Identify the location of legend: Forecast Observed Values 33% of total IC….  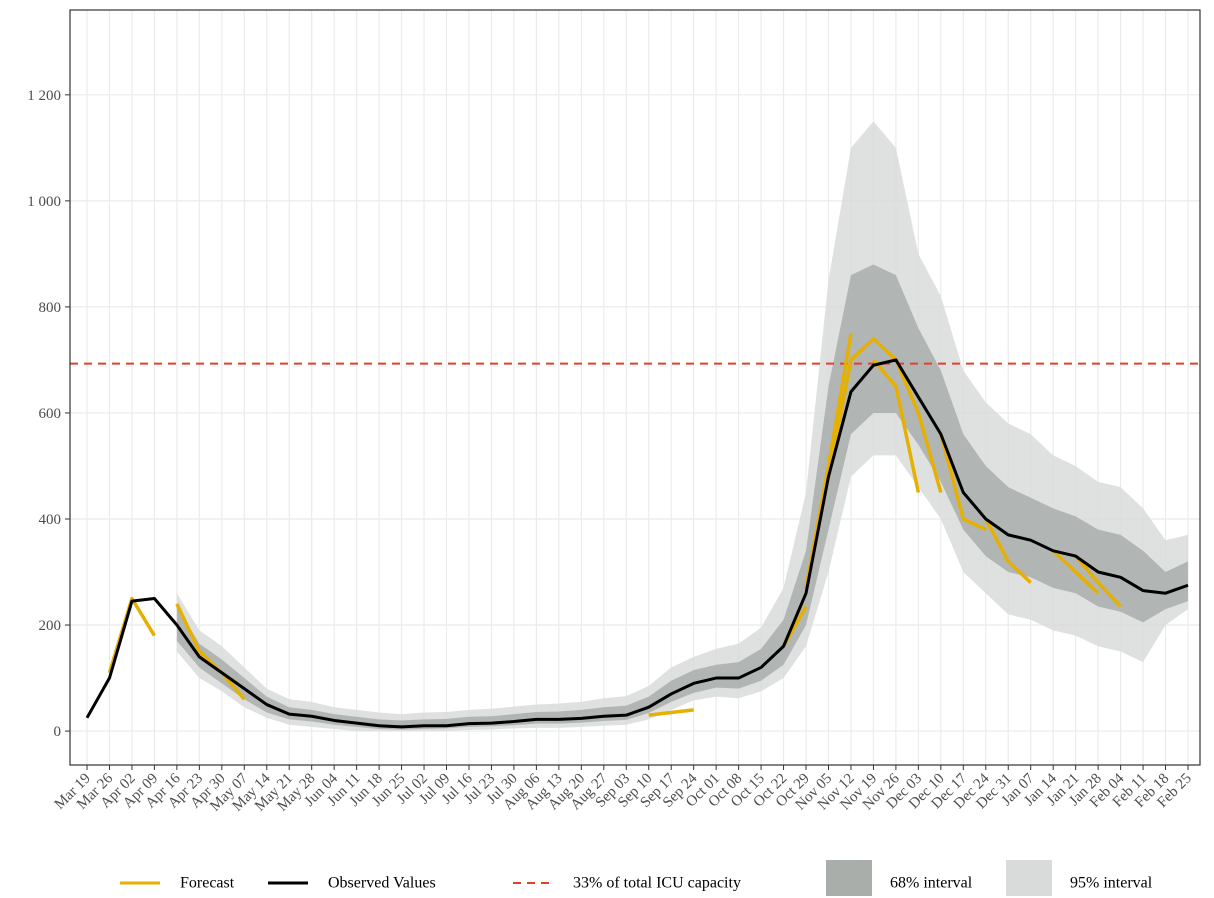
(636, 878).